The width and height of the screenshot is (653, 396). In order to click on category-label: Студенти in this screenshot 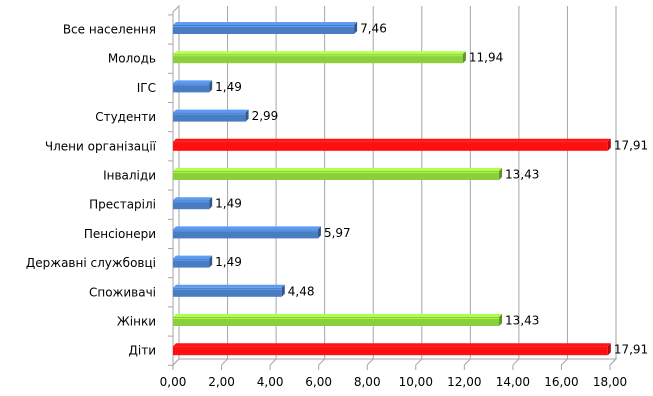, I will do `click(125, 117)`.